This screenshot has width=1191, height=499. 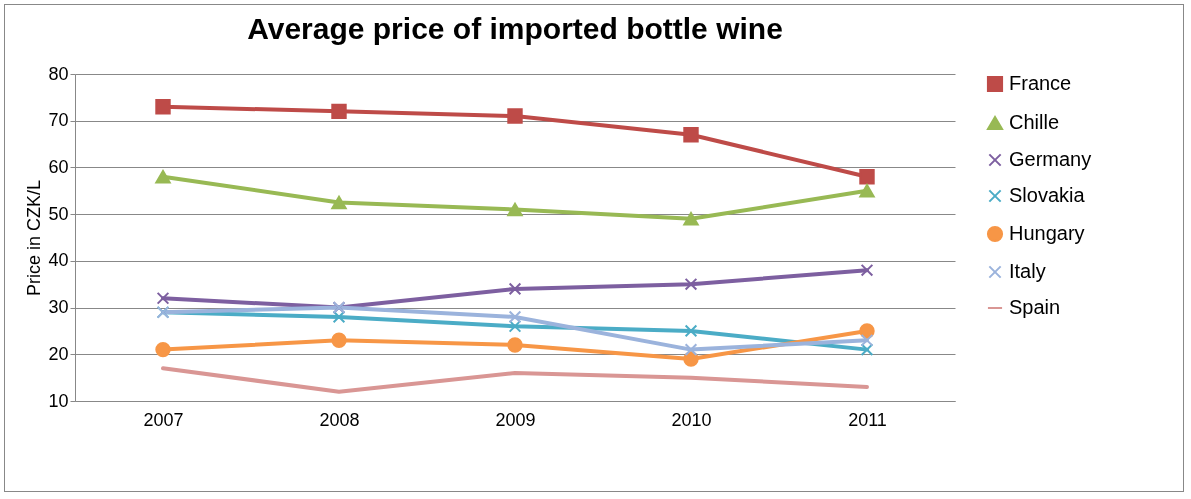 What do you see at coordinates (58, 260) in the screenshot?
I see `y-tick-label: 40` at bounding box center [58, 260].